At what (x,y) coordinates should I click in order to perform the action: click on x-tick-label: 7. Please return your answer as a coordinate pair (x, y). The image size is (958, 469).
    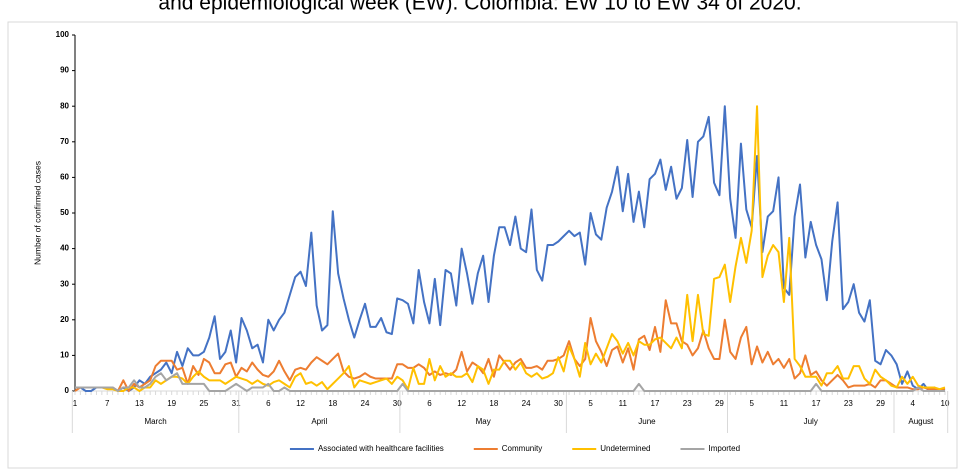
    Looking at the image, I should click on (107, 403).